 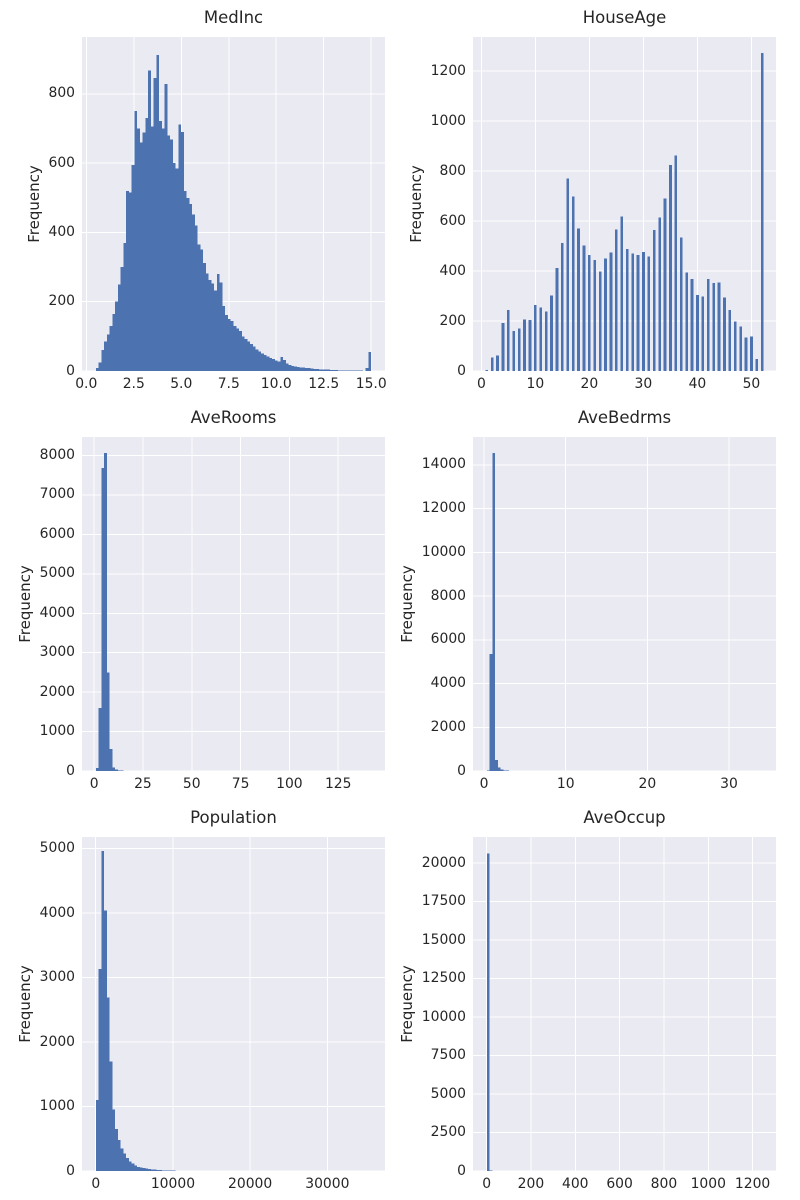 I want to click on y-tick-label: 20000, so click(x=443, y=862).